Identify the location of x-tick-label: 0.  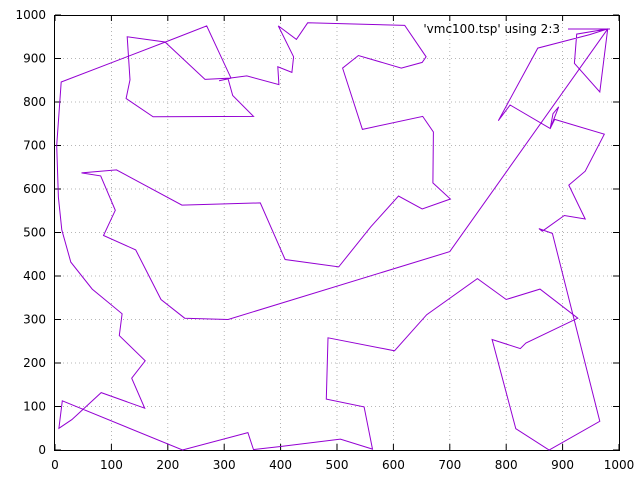
(55, 465).